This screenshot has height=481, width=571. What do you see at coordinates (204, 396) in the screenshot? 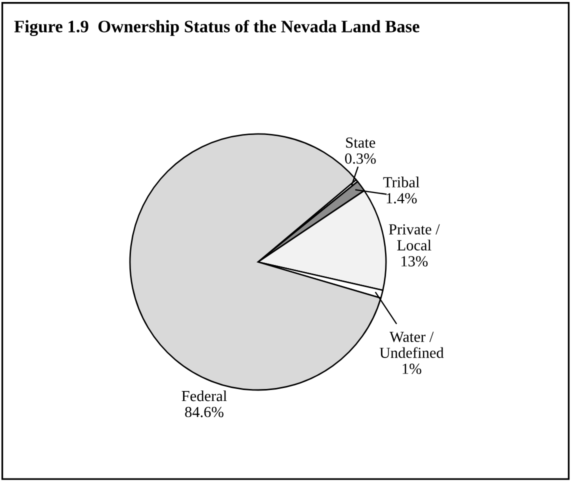
I see `slice-label: Federal` at bounding box center [204, 396].